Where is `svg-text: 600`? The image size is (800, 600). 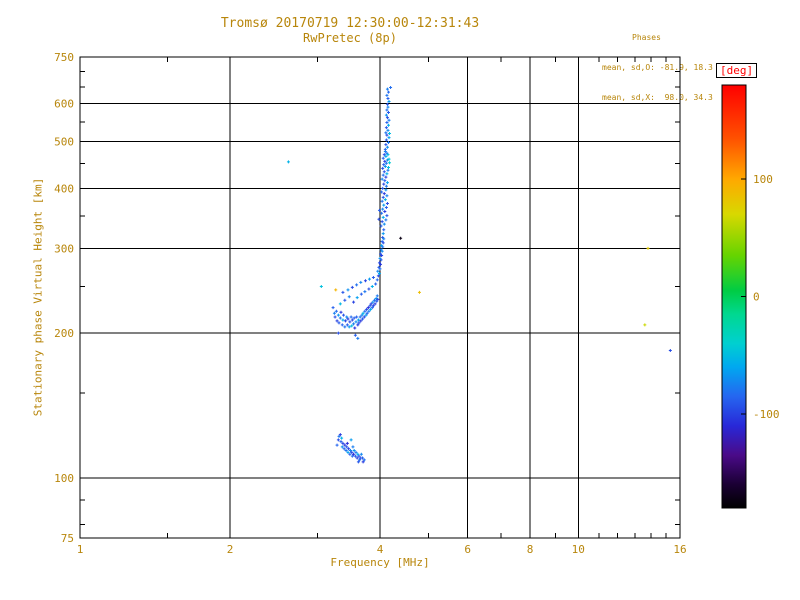
svg-text: 600 is located at coordinates (64, 104).